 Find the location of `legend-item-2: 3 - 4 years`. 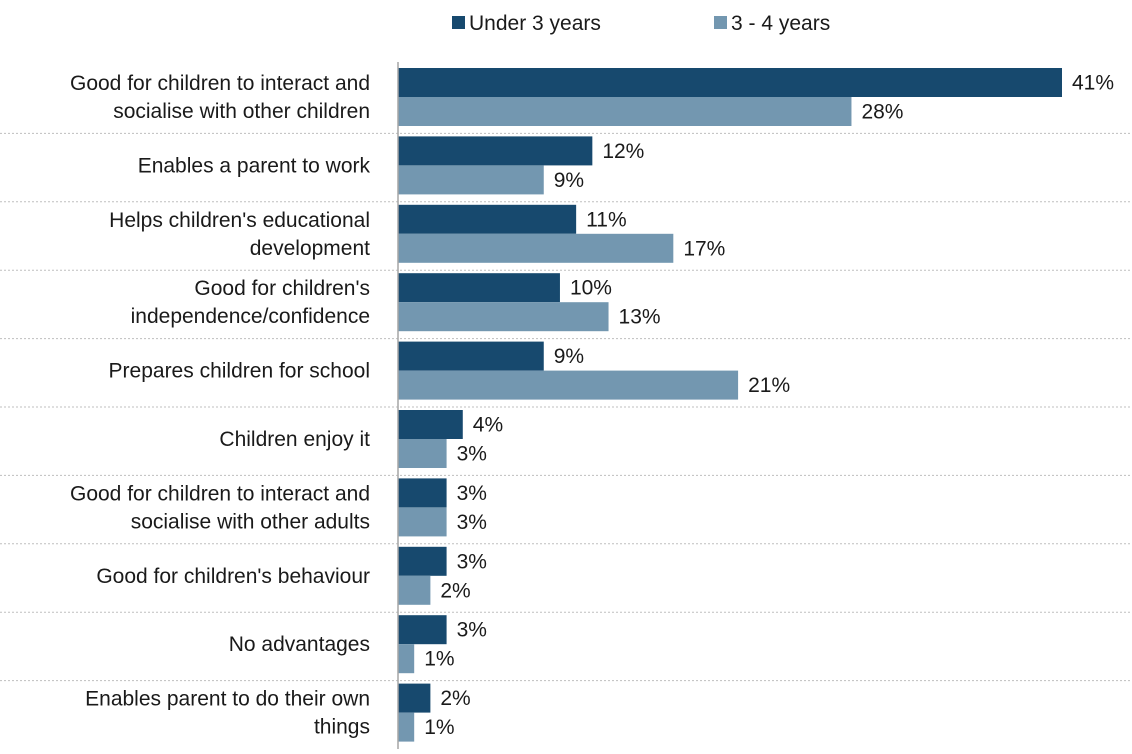

legend-item-2: 3 - 4 years is located at coordinates (772, 23).